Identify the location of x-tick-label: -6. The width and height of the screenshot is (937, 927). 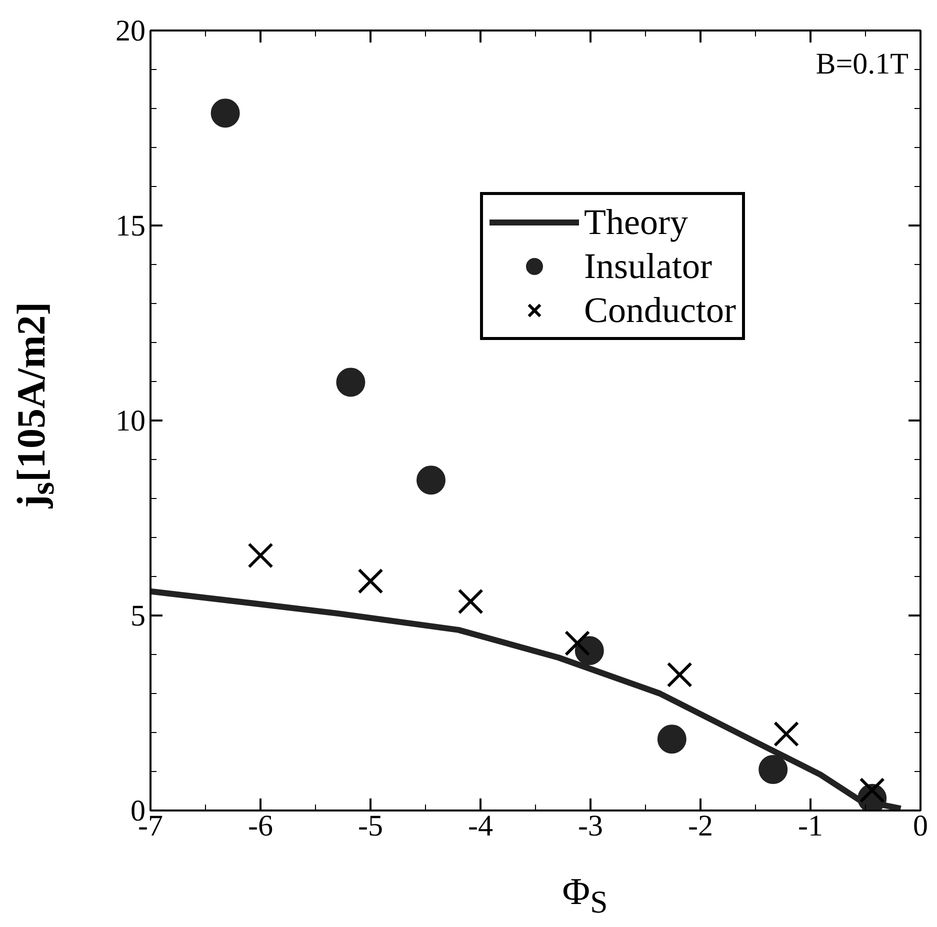
(261, 826).